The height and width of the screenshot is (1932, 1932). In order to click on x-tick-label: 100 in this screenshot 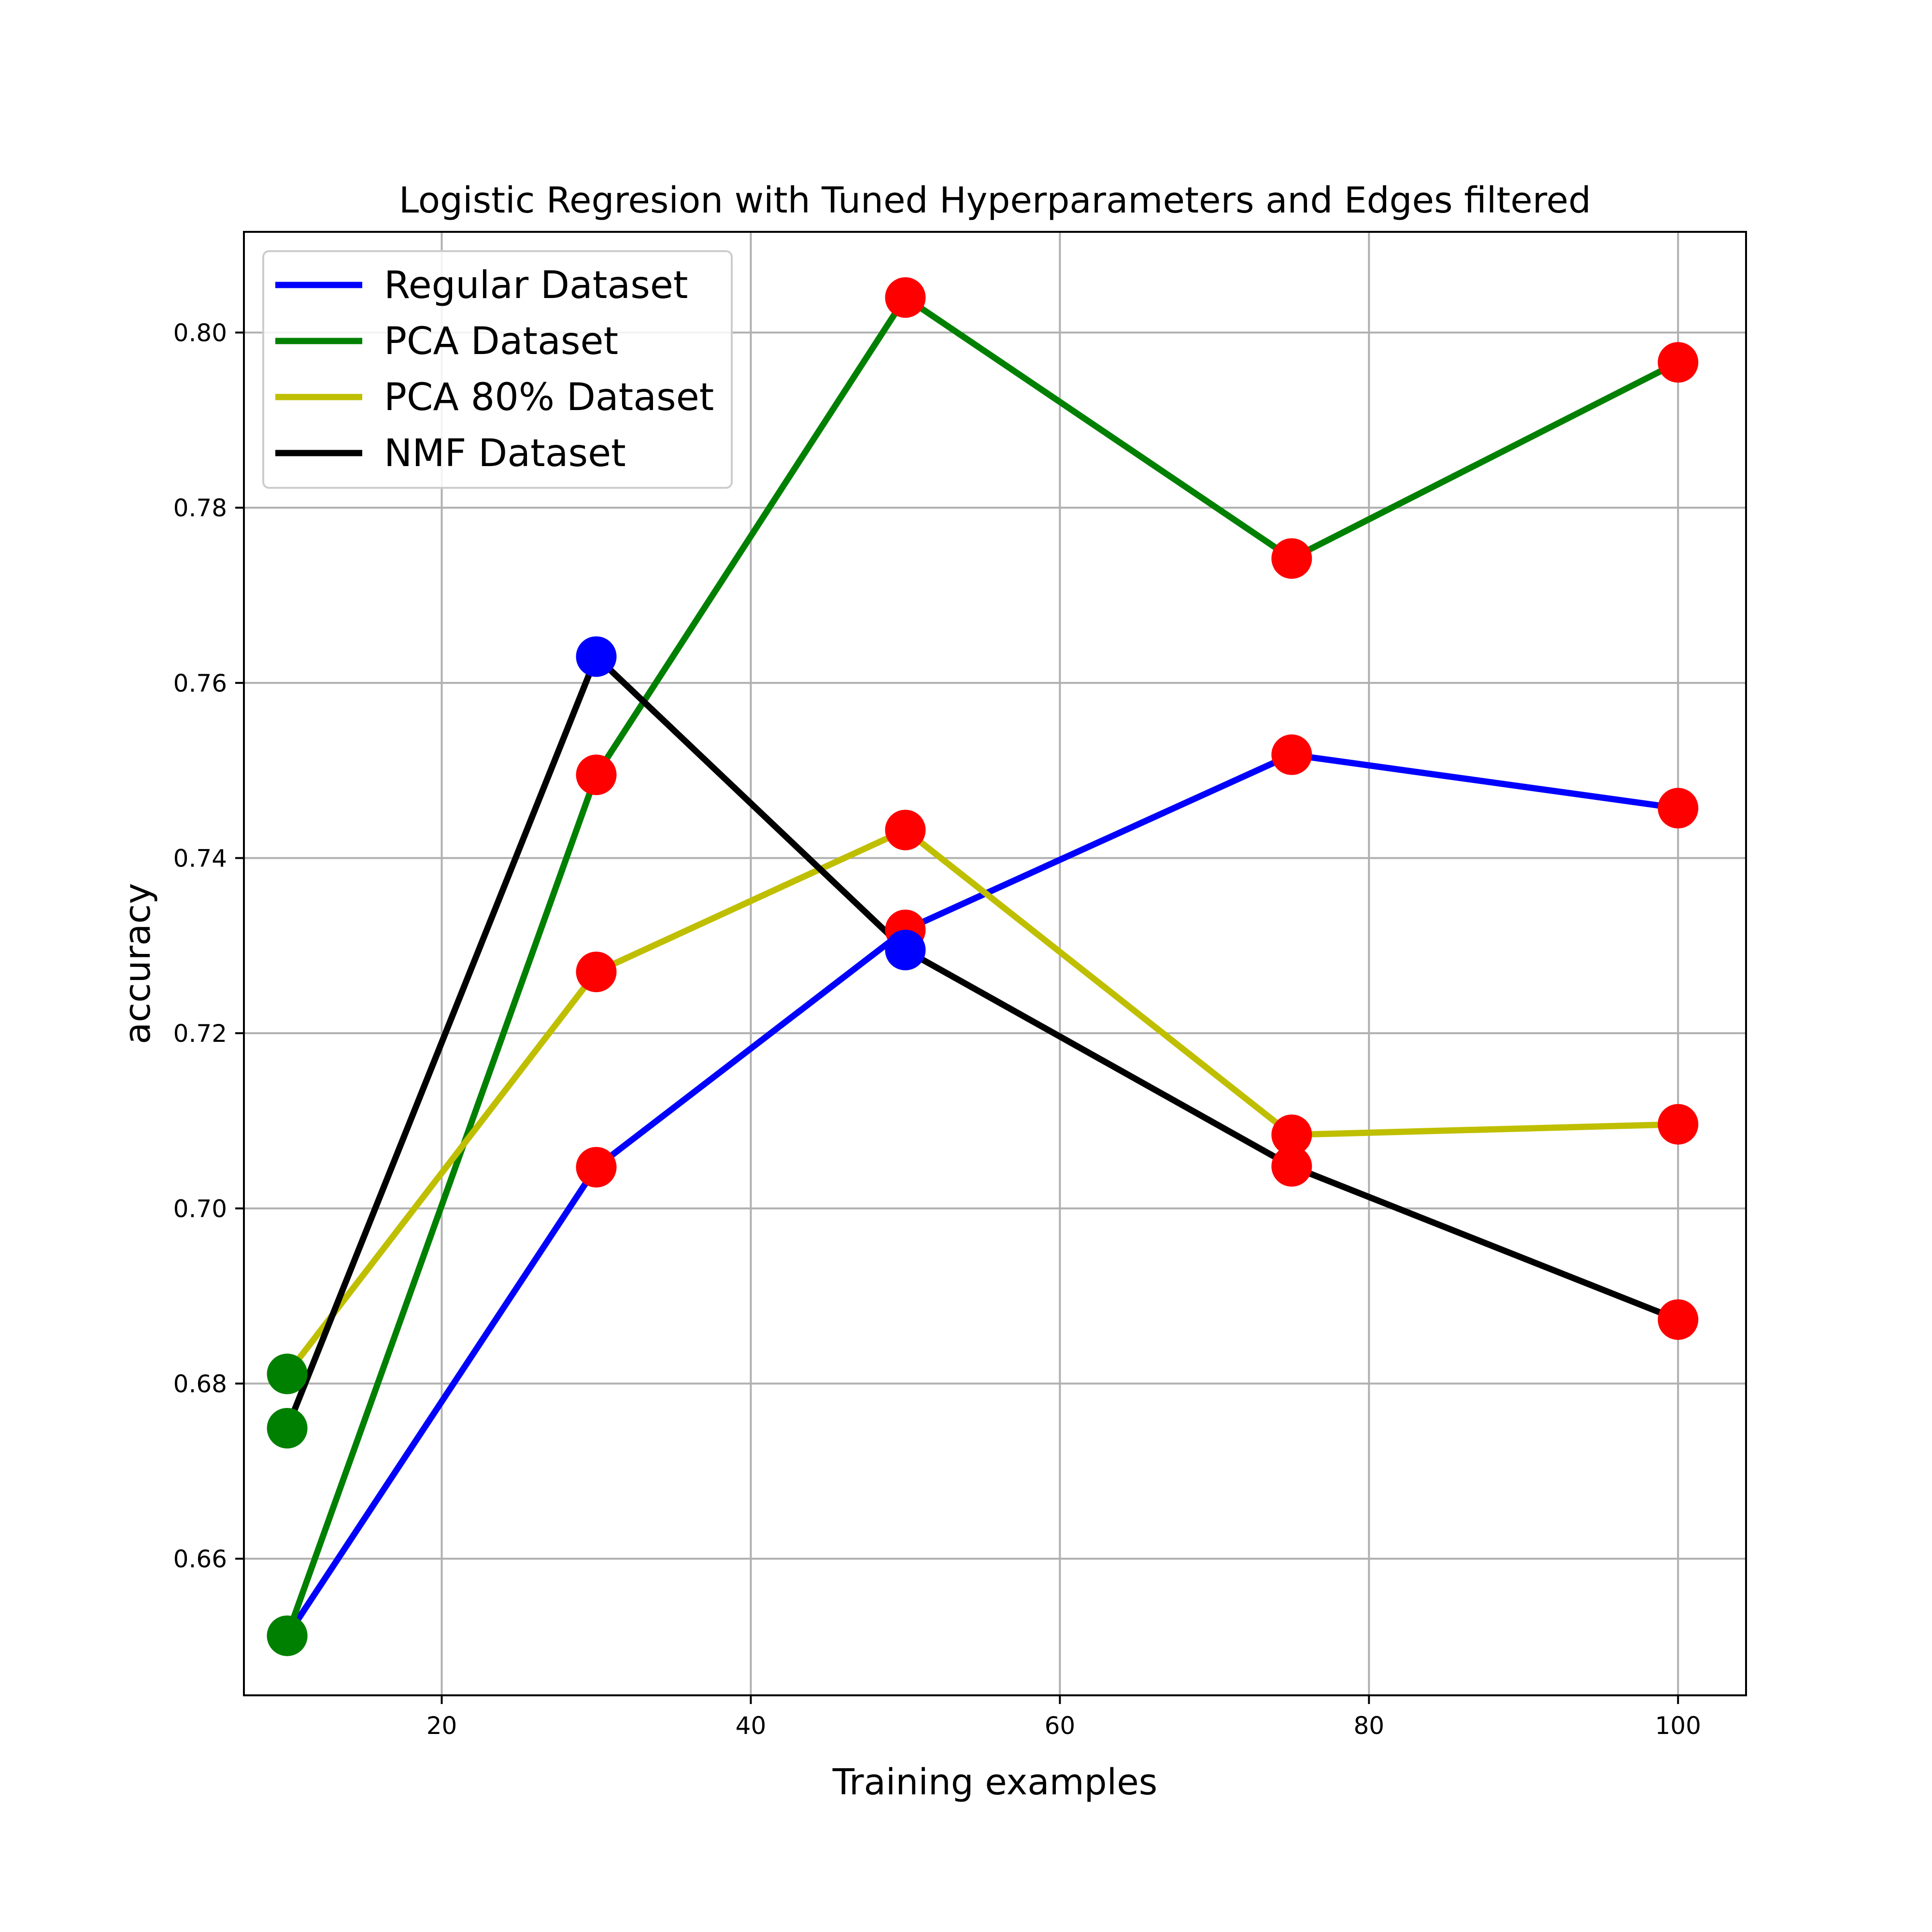, I will do `click(1678, 1726)`.